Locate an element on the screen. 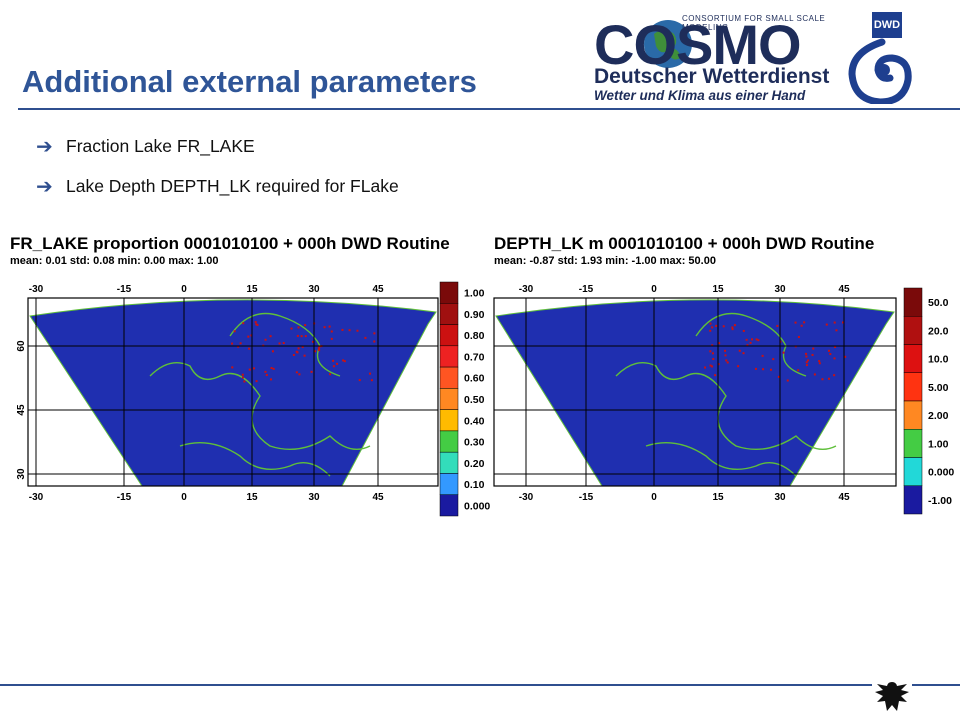 This screenshot has height=725, width=960. colorbar: 50.0 20.0 10.0 5.00 2.00 1.00 0.000 -1.00 is located at coordinates (928, 401).